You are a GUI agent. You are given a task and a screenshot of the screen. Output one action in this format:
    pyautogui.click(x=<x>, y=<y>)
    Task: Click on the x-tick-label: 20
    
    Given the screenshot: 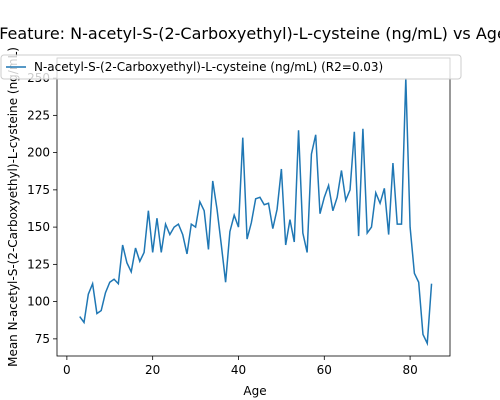 What is the action you would take?
    pyautogui.click(x=152, y=370)
    